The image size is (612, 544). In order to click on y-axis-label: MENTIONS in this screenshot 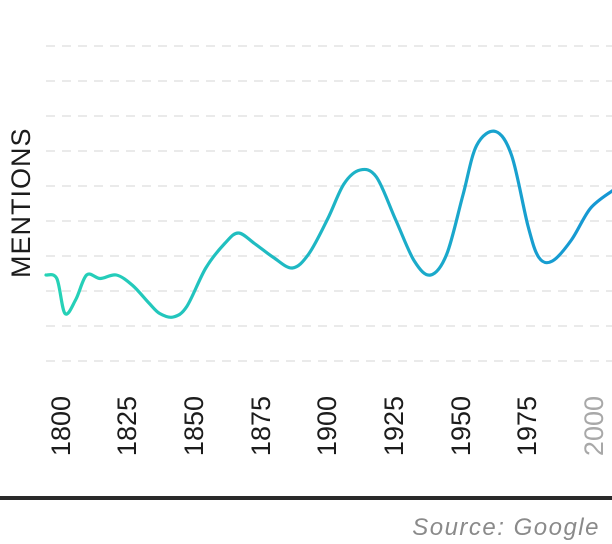, I will do `click(21, 202)`.